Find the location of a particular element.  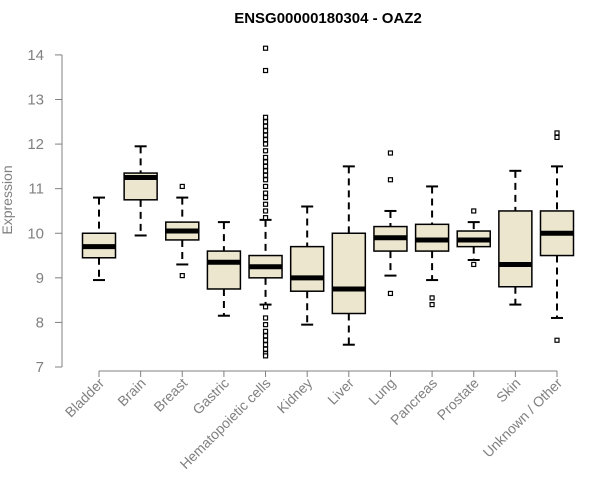

x-tick-label: Brain is located at coordinates (131, 392).